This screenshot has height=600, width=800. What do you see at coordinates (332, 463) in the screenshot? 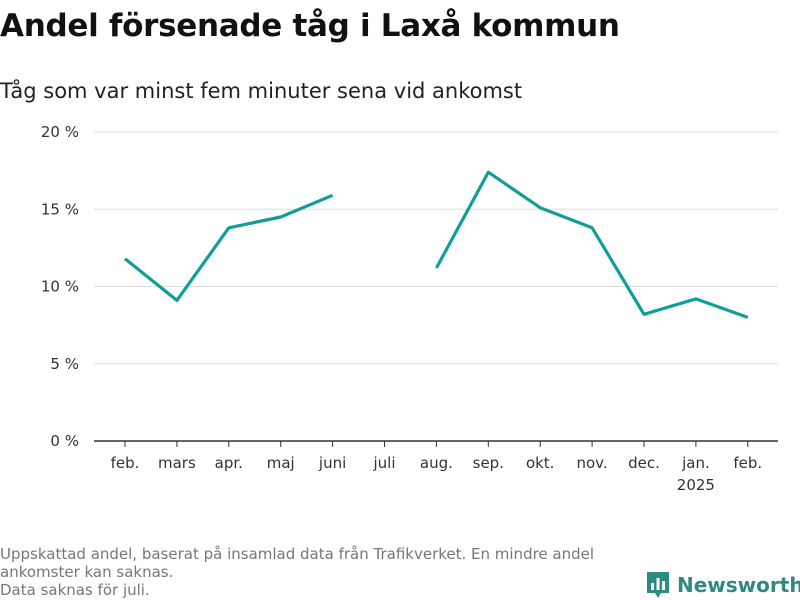
I see `x-tick-label: juni` at bounding box center [332, 463].